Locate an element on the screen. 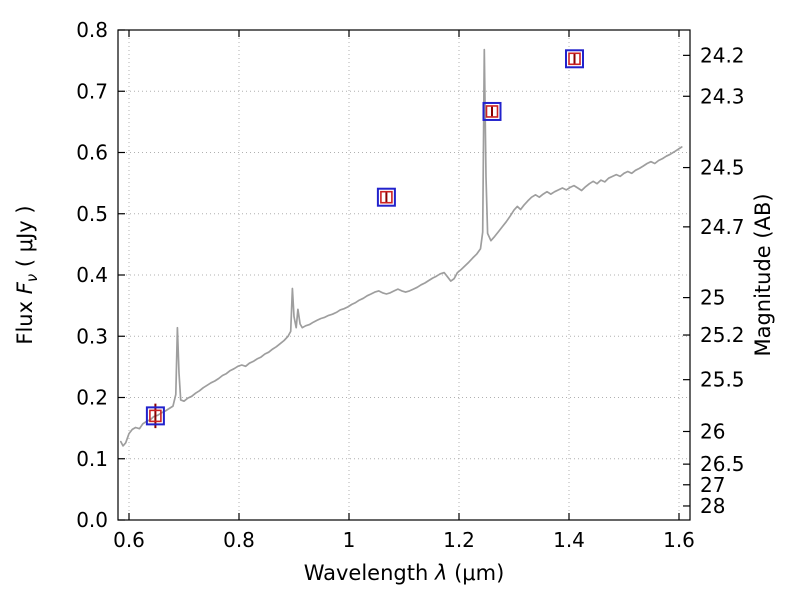  x-tick-label: 0.8 is located at coordinates (239, 540).